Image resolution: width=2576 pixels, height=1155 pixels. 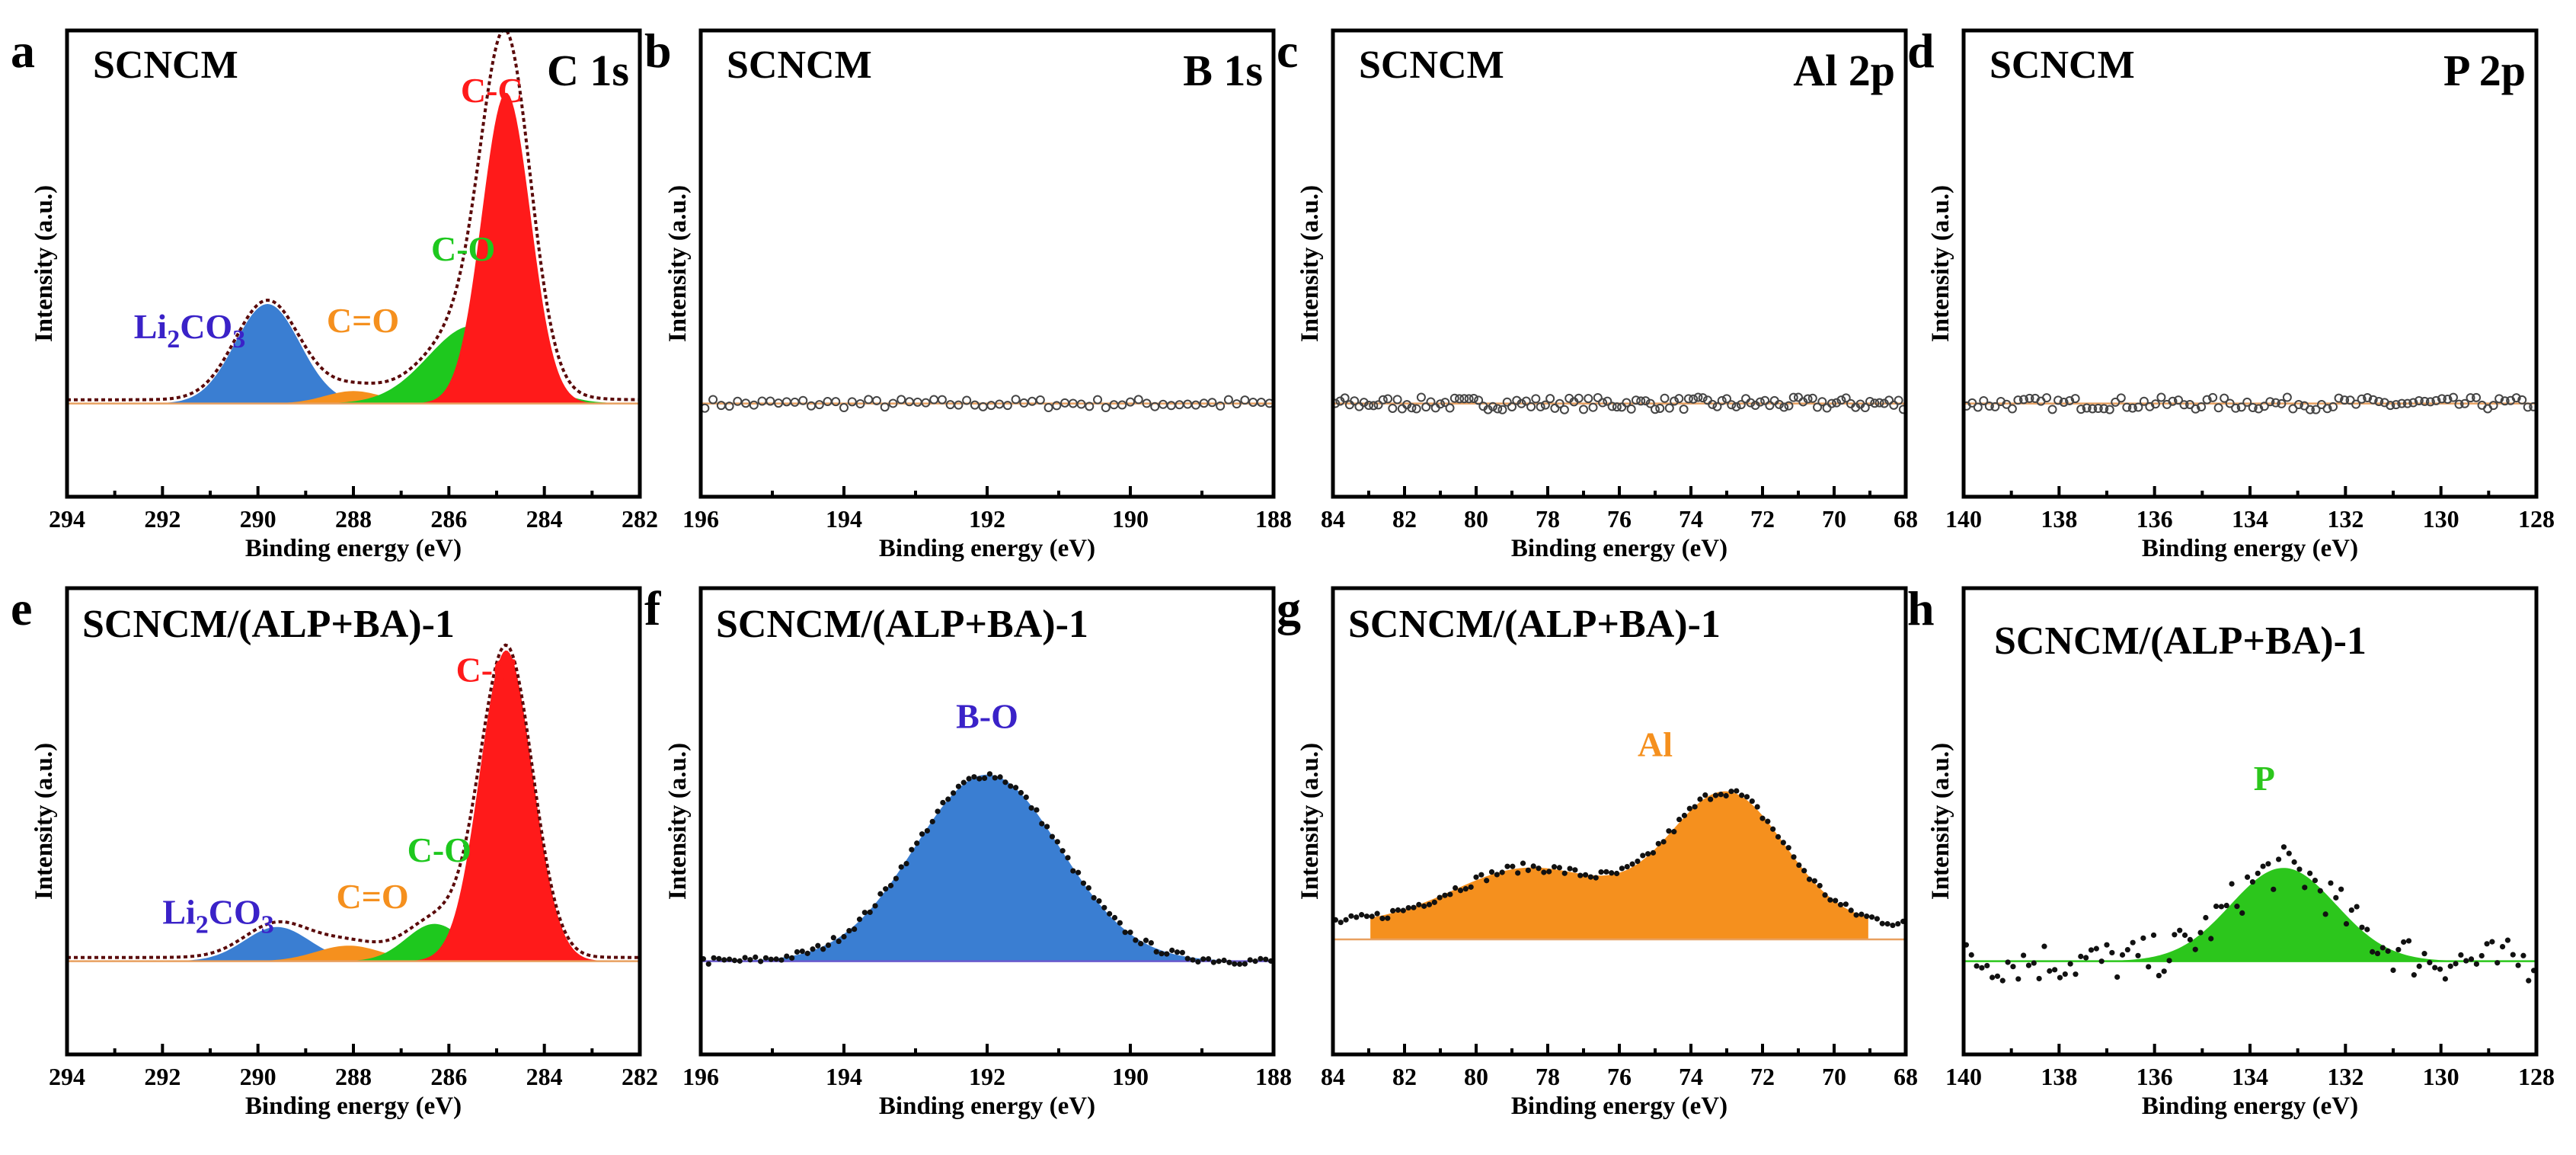 I want to click on x-tick-label: 188, so click(x=1274, y=519).